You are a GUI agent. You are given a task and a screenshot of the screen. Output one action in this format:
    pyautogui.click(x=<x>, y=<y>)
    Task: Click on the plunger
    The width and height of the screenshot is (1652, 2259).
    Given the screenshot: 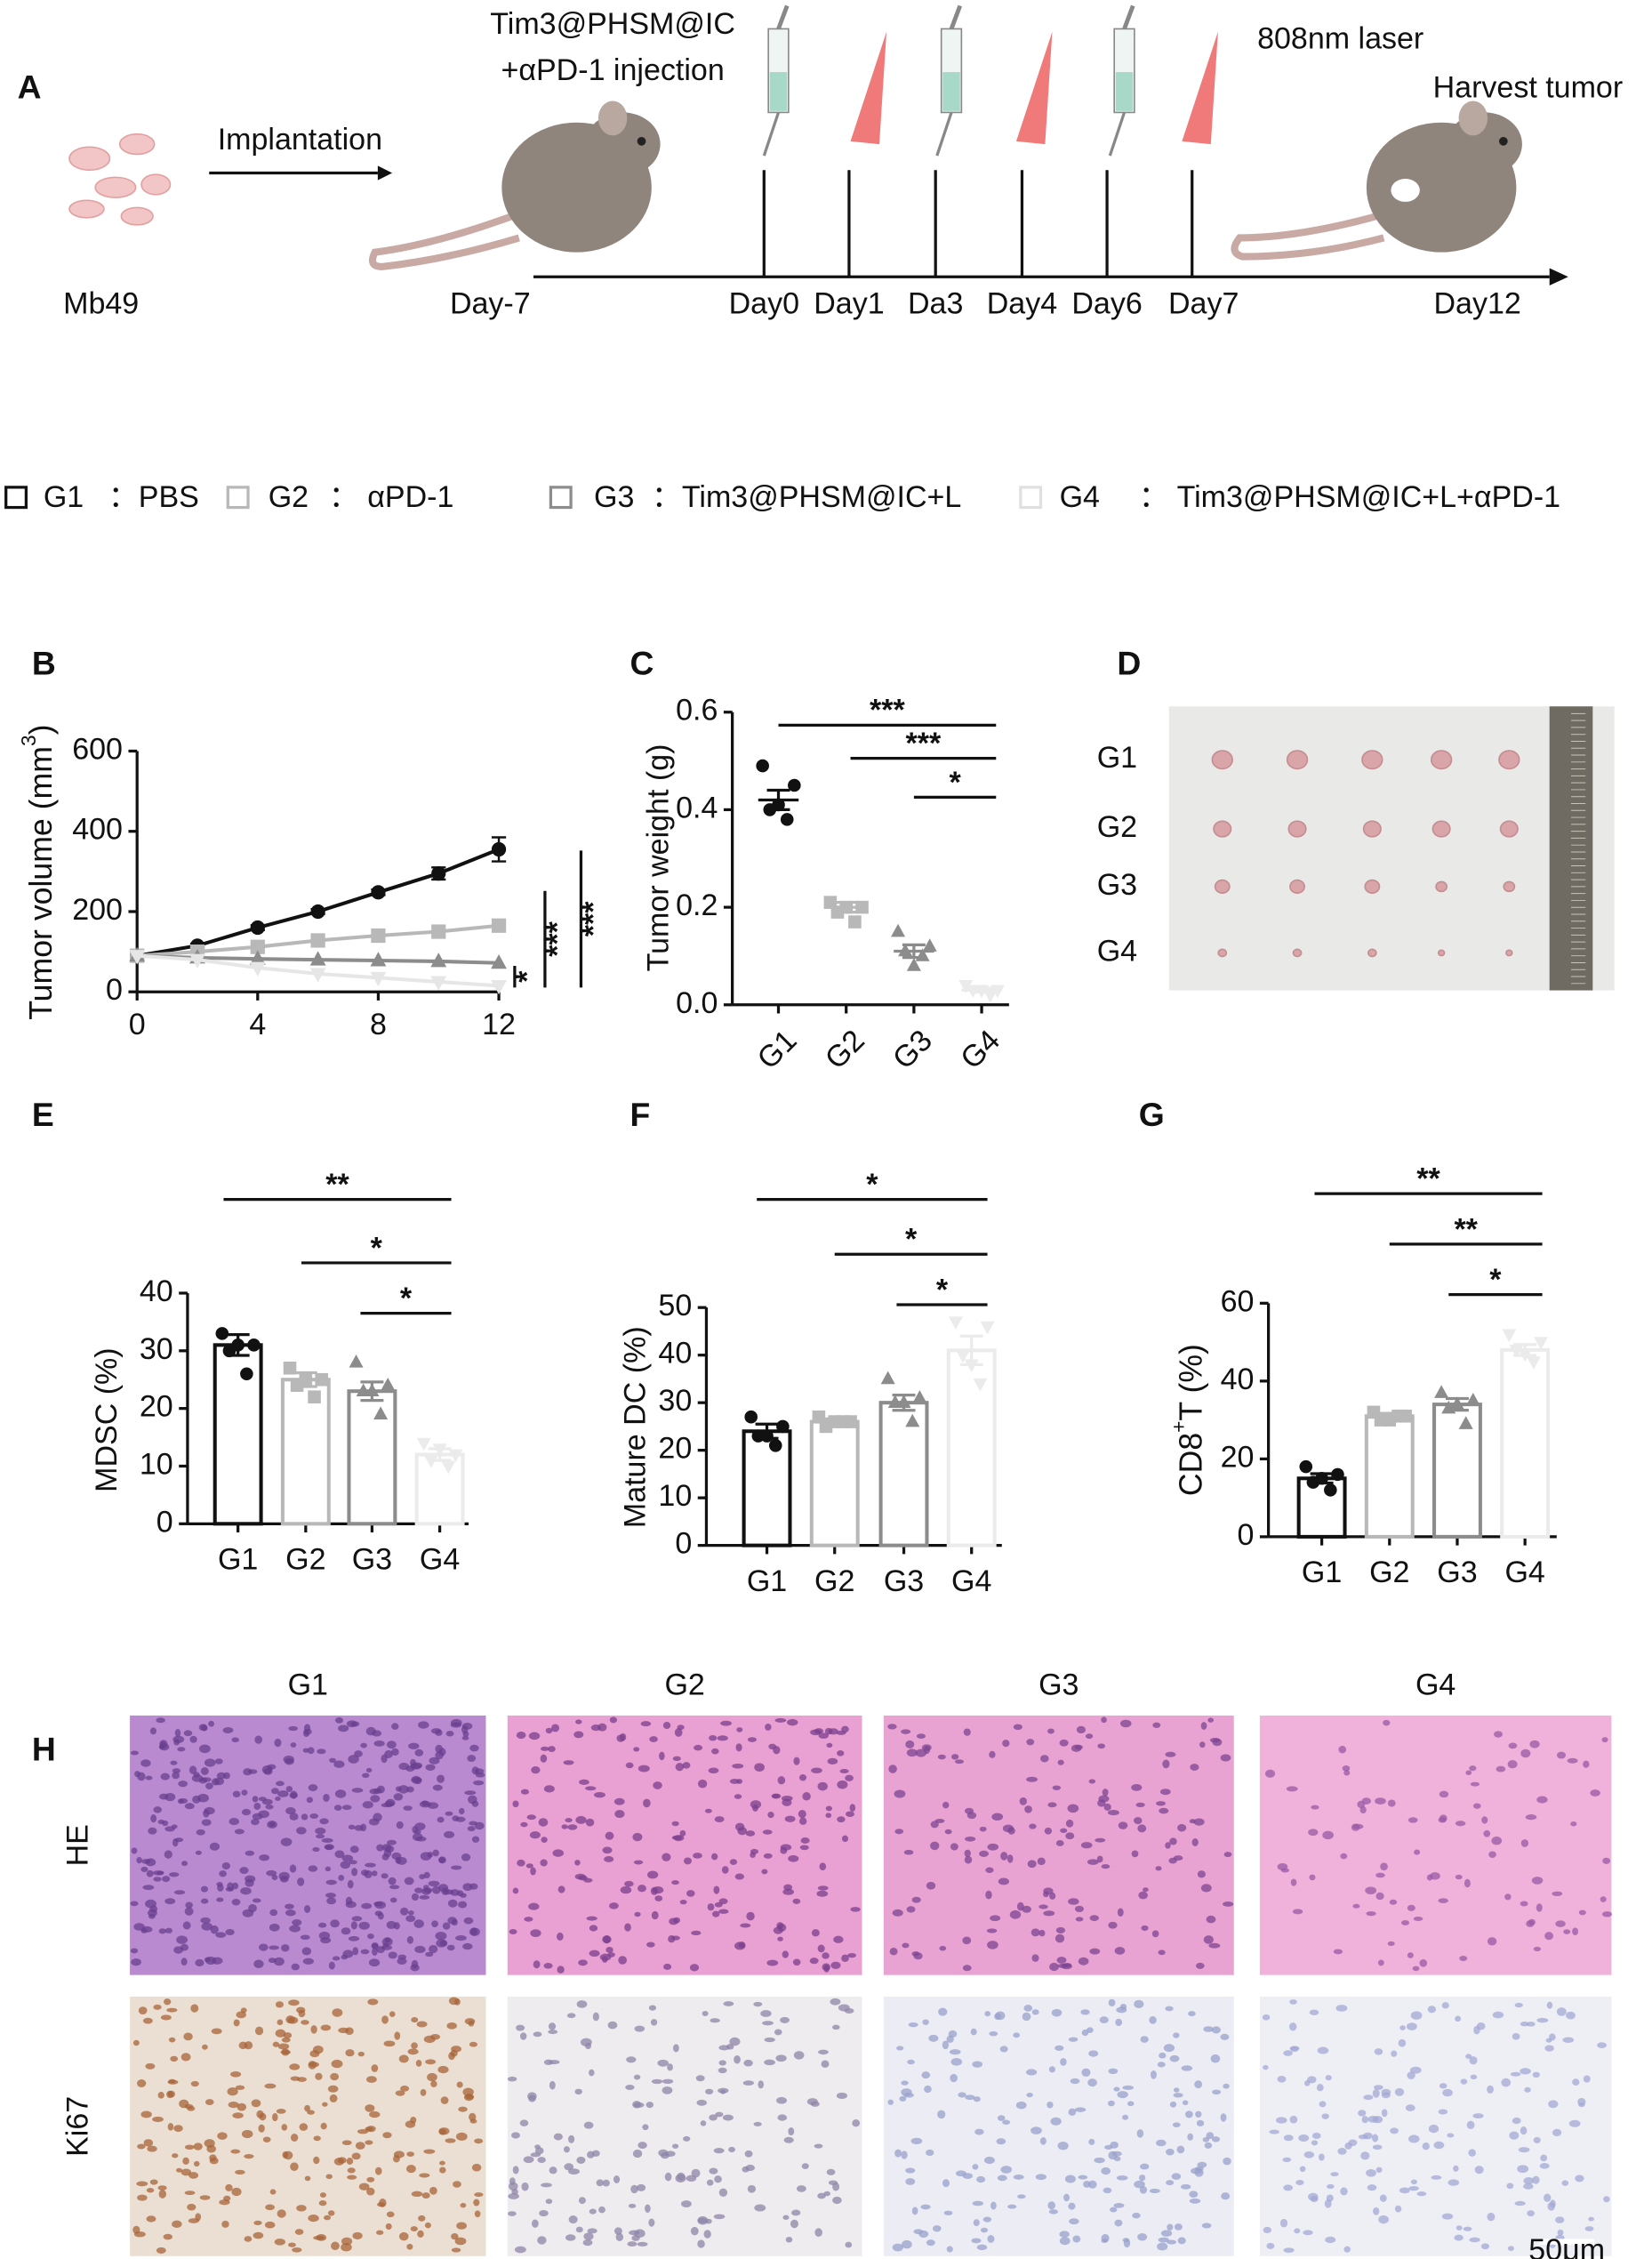 What is the action you would take?
    pyautogui.click(x=783, y=17)
    